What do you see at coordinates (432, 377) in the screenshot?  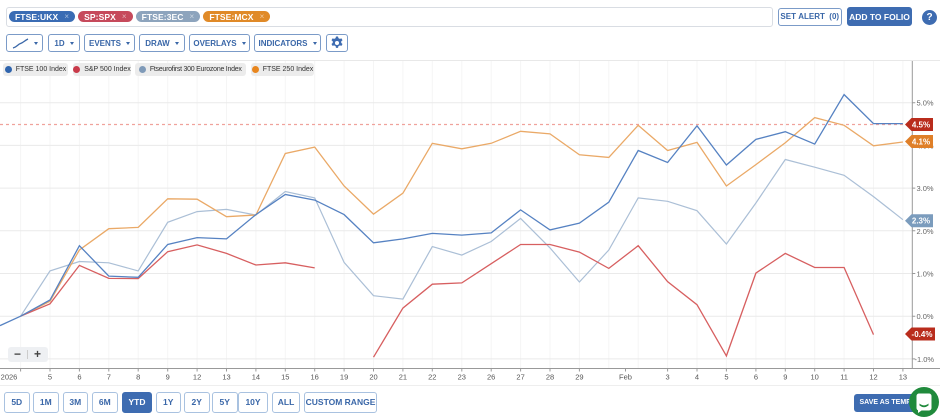 I see `svg-text: 22` at bounding box center [432, 377].